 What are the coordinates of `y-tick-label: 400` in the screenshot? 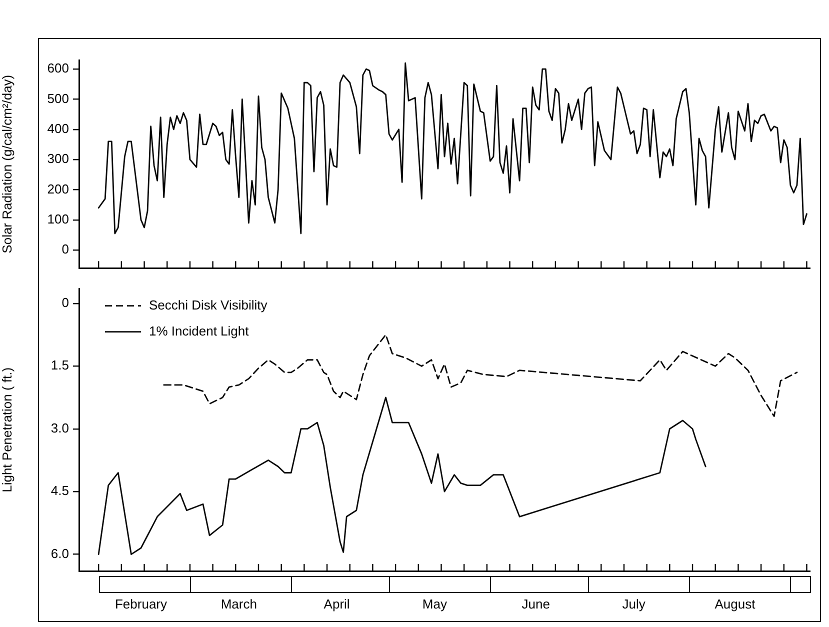 It's located at (58, 128).